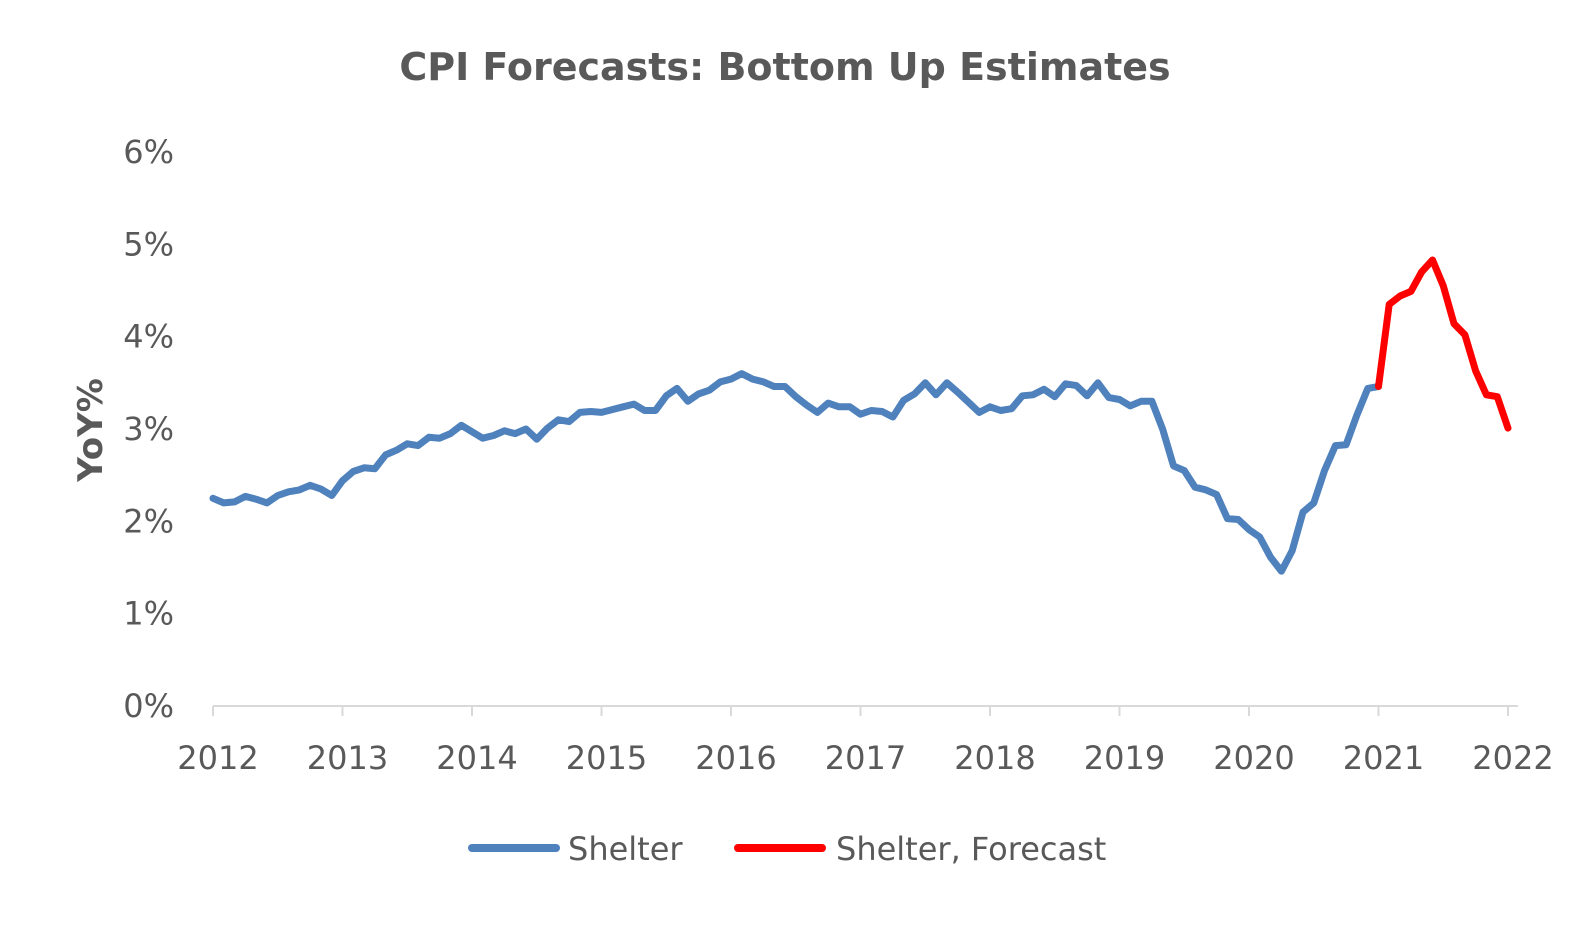  I want to click on legend-label-shelter-forecast: Shelter, Forecast, so click(971, 849).